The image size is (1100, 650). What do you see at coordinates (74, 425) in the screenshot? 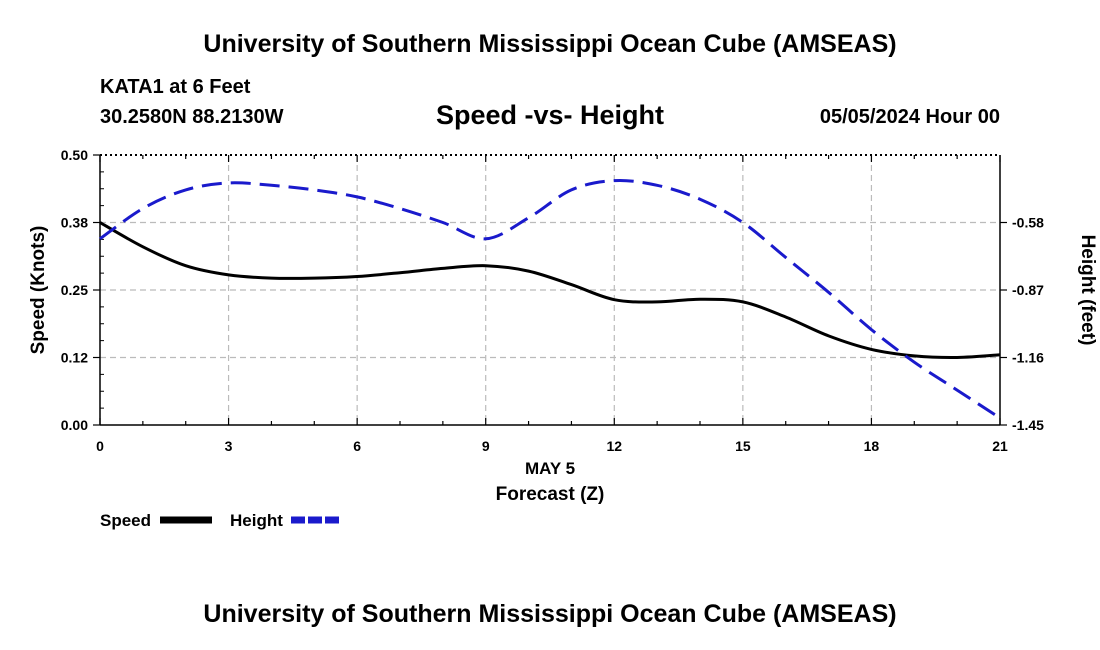
I see `y-tick-label: 0.00` at bounding box center [74, 425].